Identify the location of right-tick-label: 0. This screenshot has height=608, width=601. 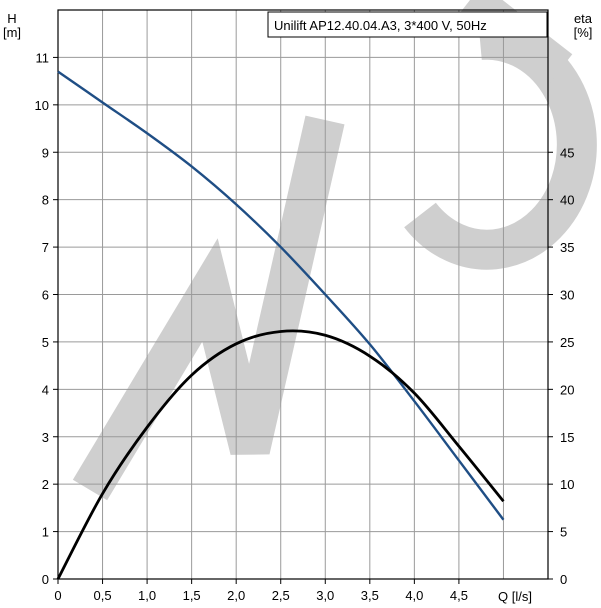
(563, 579).